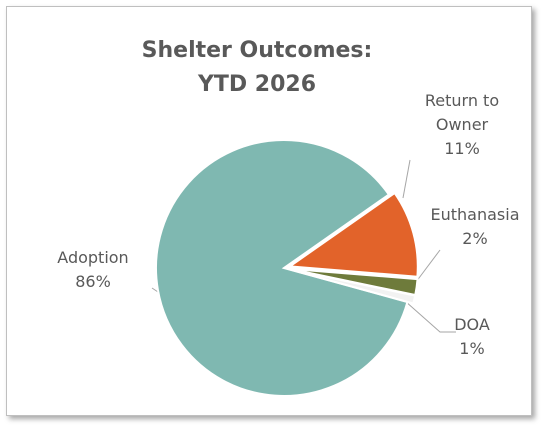  What do you see at coordinates (475, 227) in the screenshot?
I see `data-label: Euthanasia 2%` at bounding box center [475, 227].